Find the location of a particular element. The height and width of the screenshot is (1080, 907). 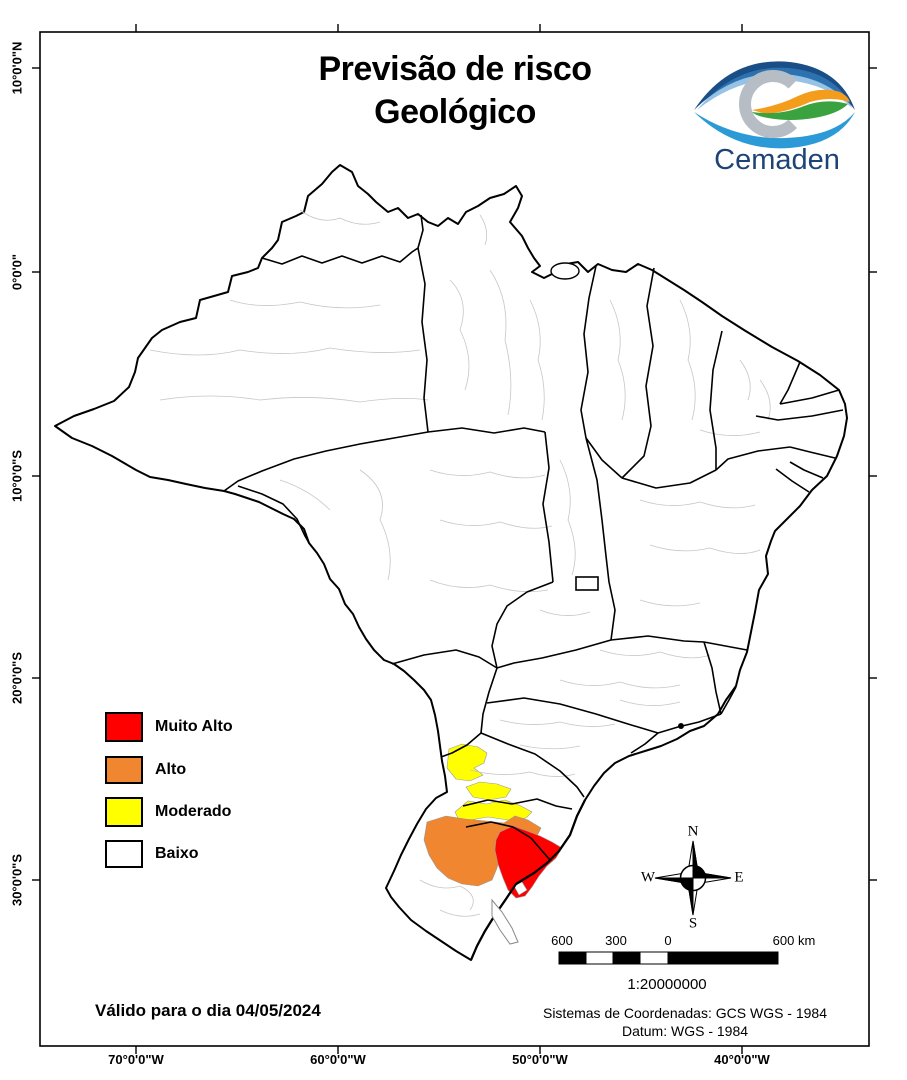

lat-label-30s: 30°0'0"S is located at coordinates (17, 880).